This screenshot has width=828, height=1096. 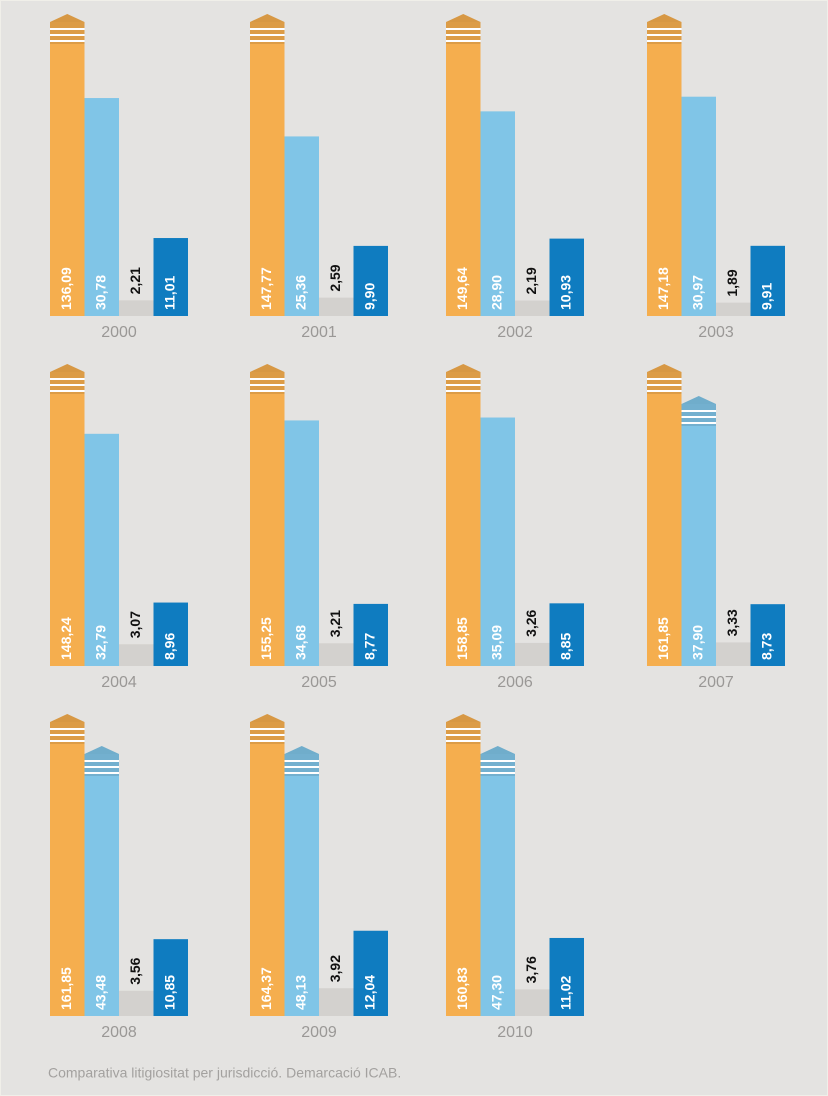 I want to click on x-tick-label: 2008, so click(x=119, y=1032).